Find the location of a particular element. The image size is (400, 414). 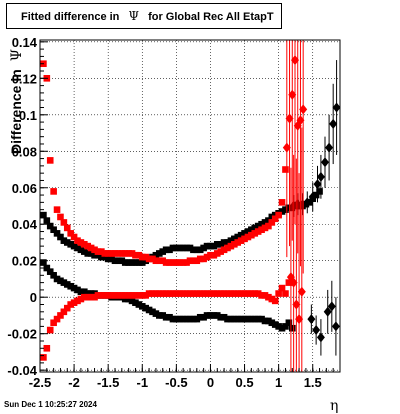

y-axis-label: Difference in Ψ is located at coordinates (16, 101).